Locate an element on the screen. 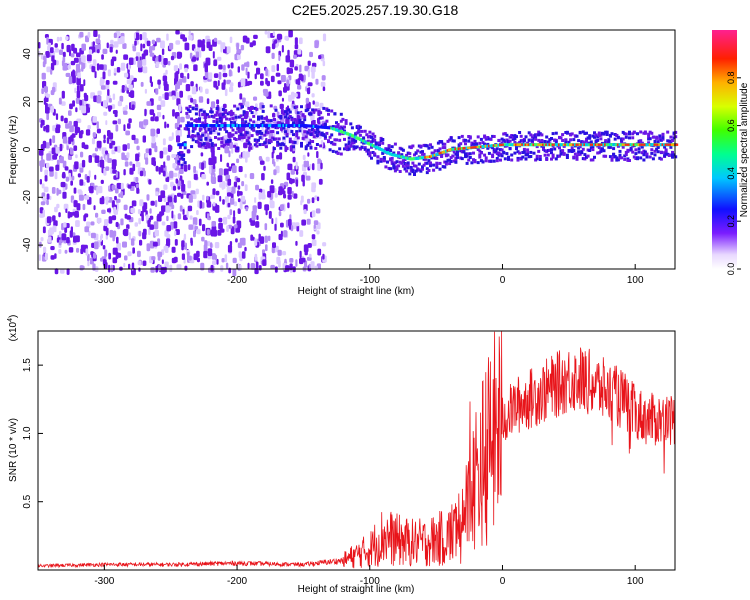  spectrogram-y-tick-label: 40 is located at coordinates (27, 54).